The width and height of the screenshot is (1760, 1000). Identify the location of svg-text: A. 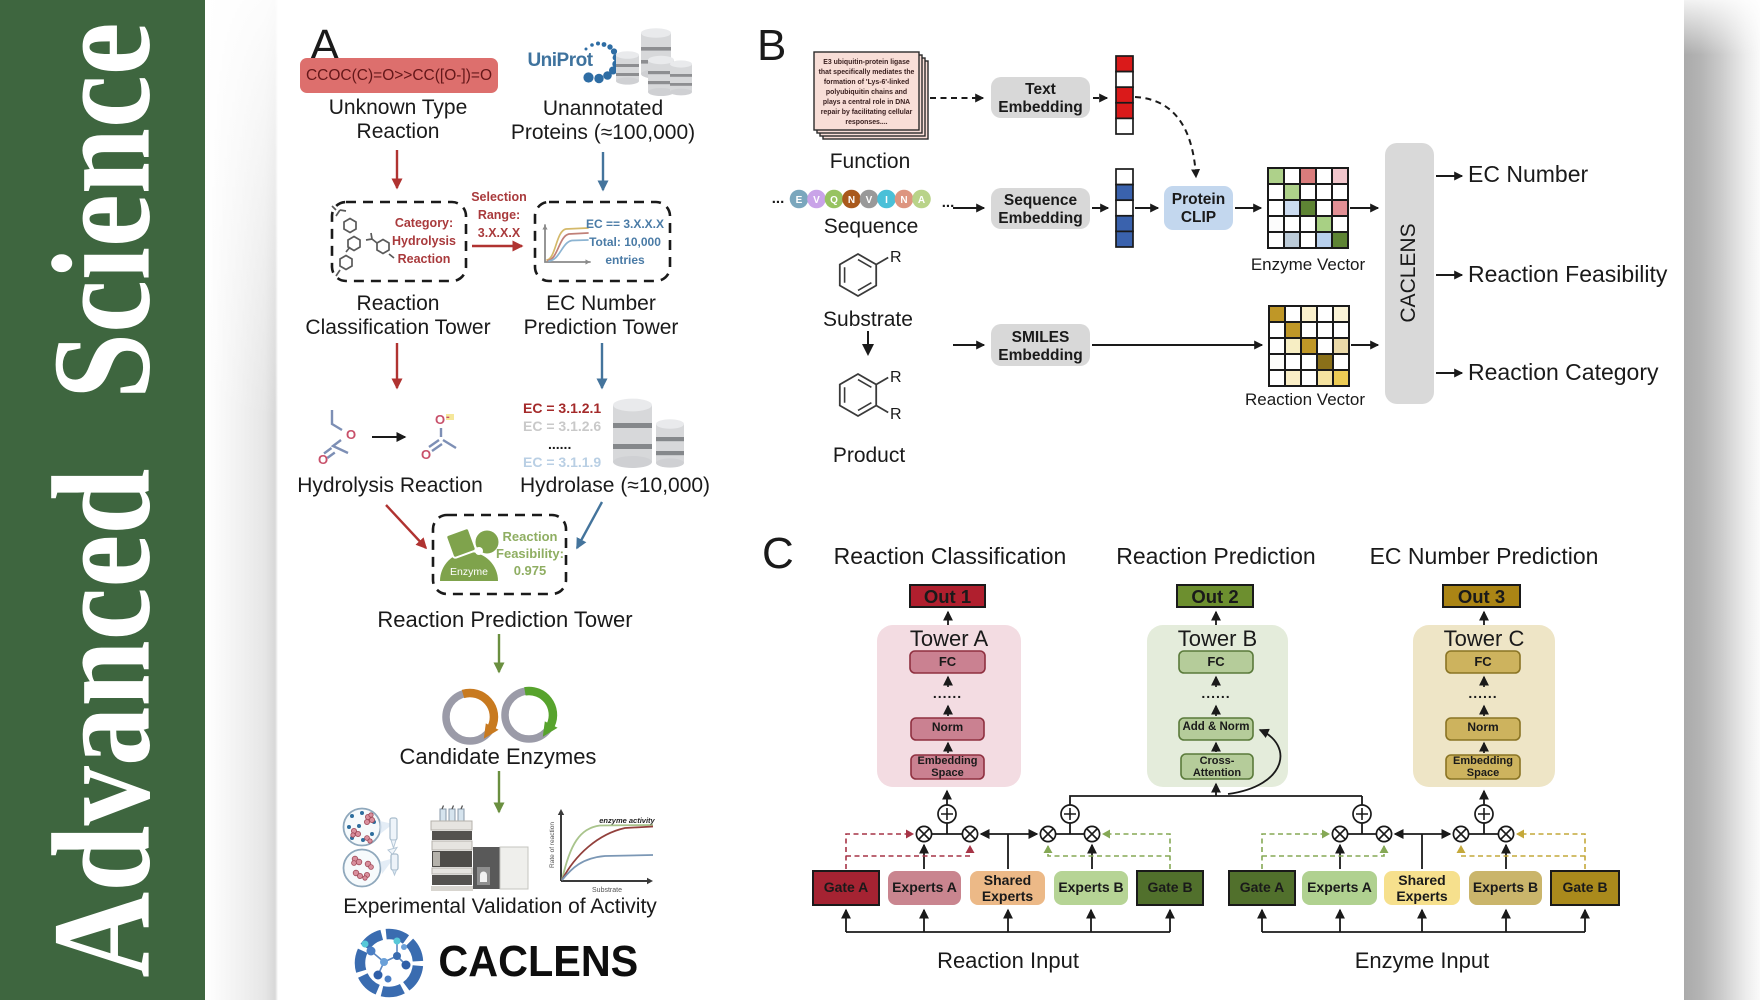
(921, 200).